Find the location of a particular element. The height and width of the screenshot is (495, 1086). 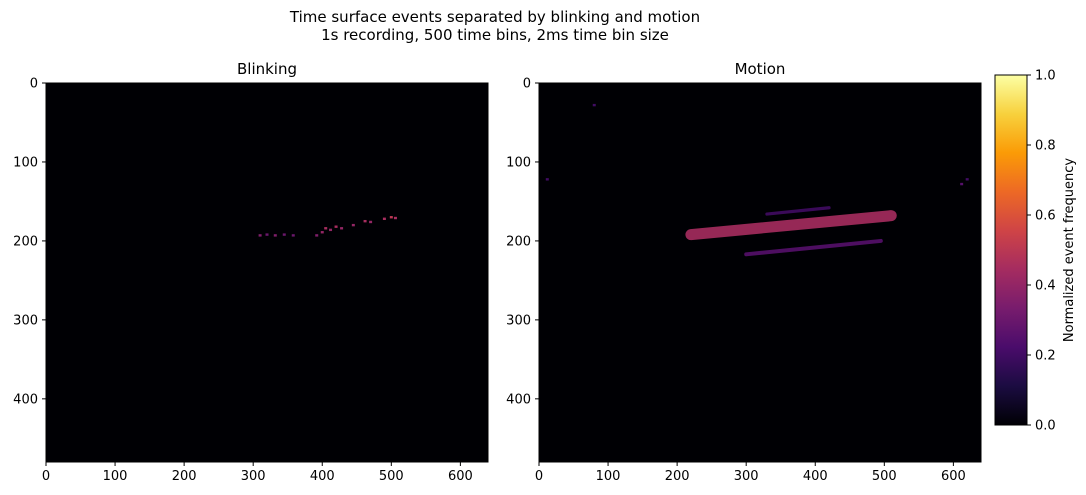

colorbar-tick-label: 0.0 is located at coordinates (1045, 426).